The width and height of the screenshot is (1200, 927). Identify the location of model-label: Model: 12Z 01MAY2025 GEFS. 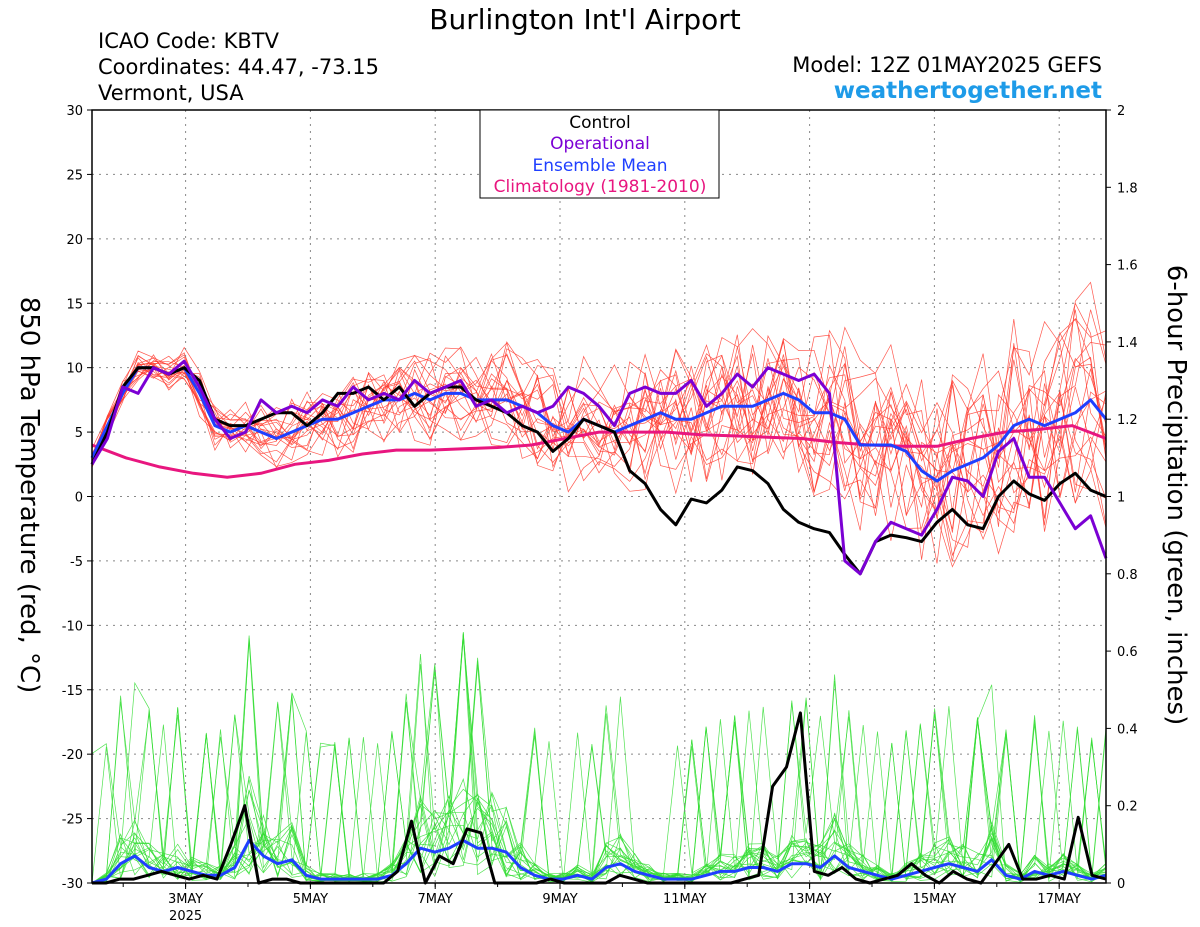
(947, 65).